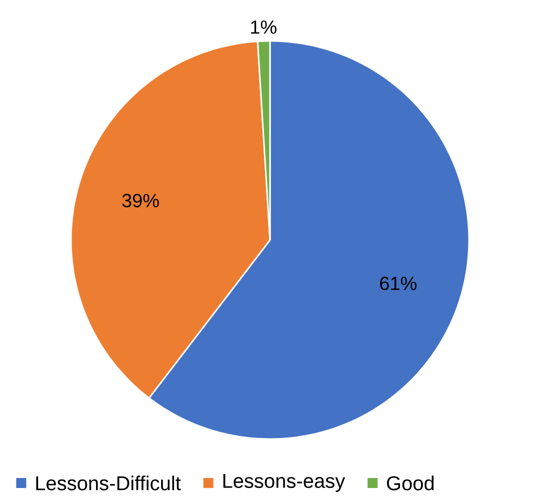 This screenshot has height=498, width=551. Describe the element at coordinates (410, 483) in the screenshot. I see `legend-label: Good` at that location.